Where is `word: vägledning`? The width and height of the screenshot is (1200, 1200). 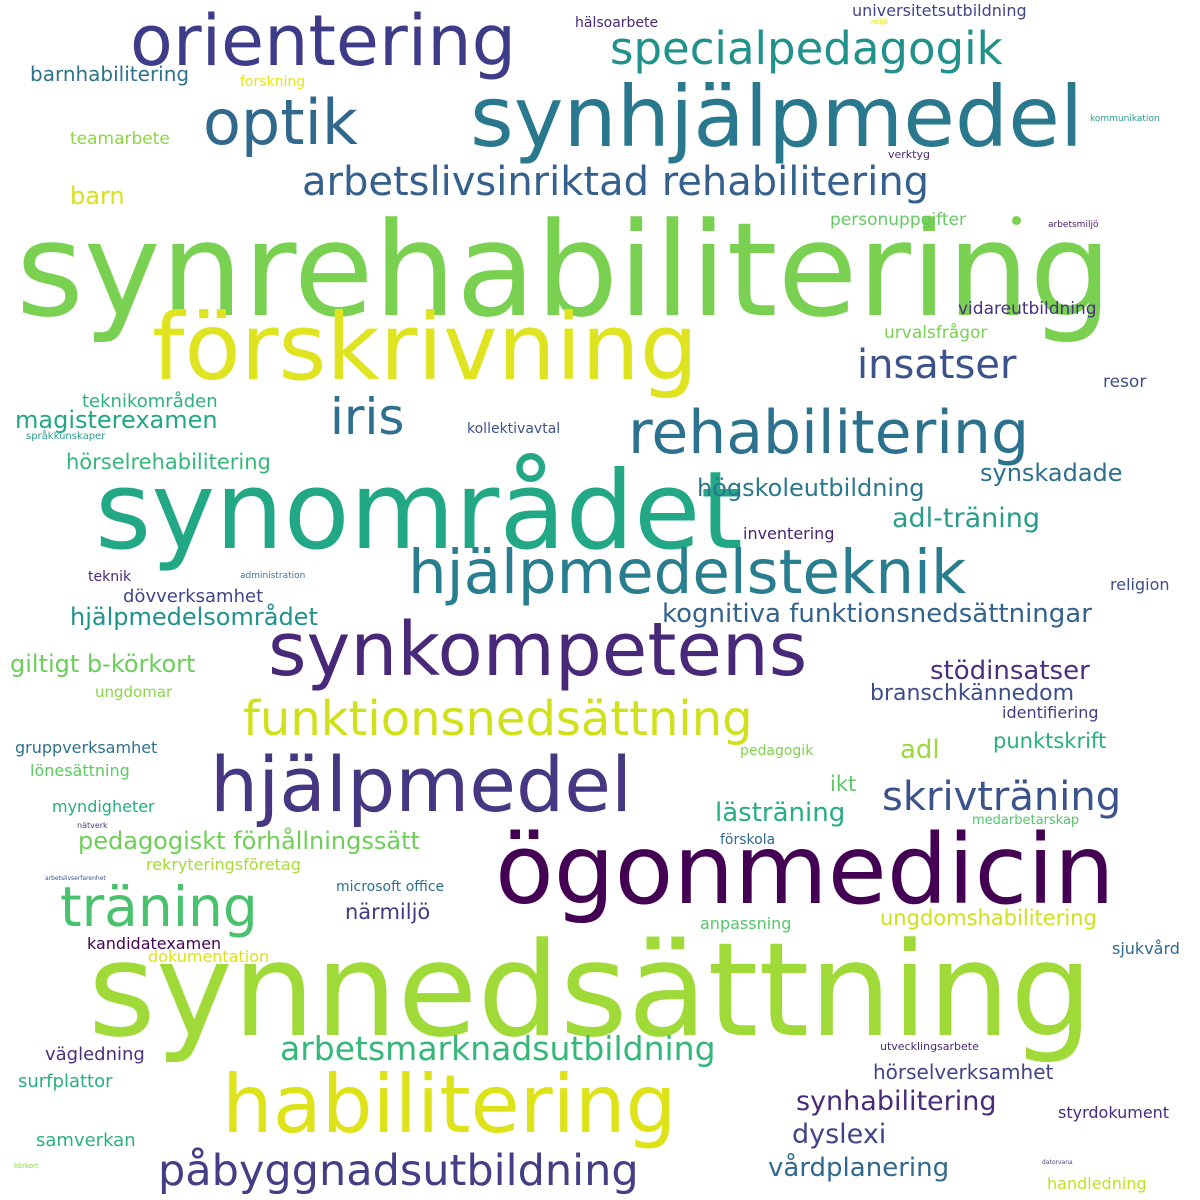 word: vägledning is located at coordinates (95, 1054).